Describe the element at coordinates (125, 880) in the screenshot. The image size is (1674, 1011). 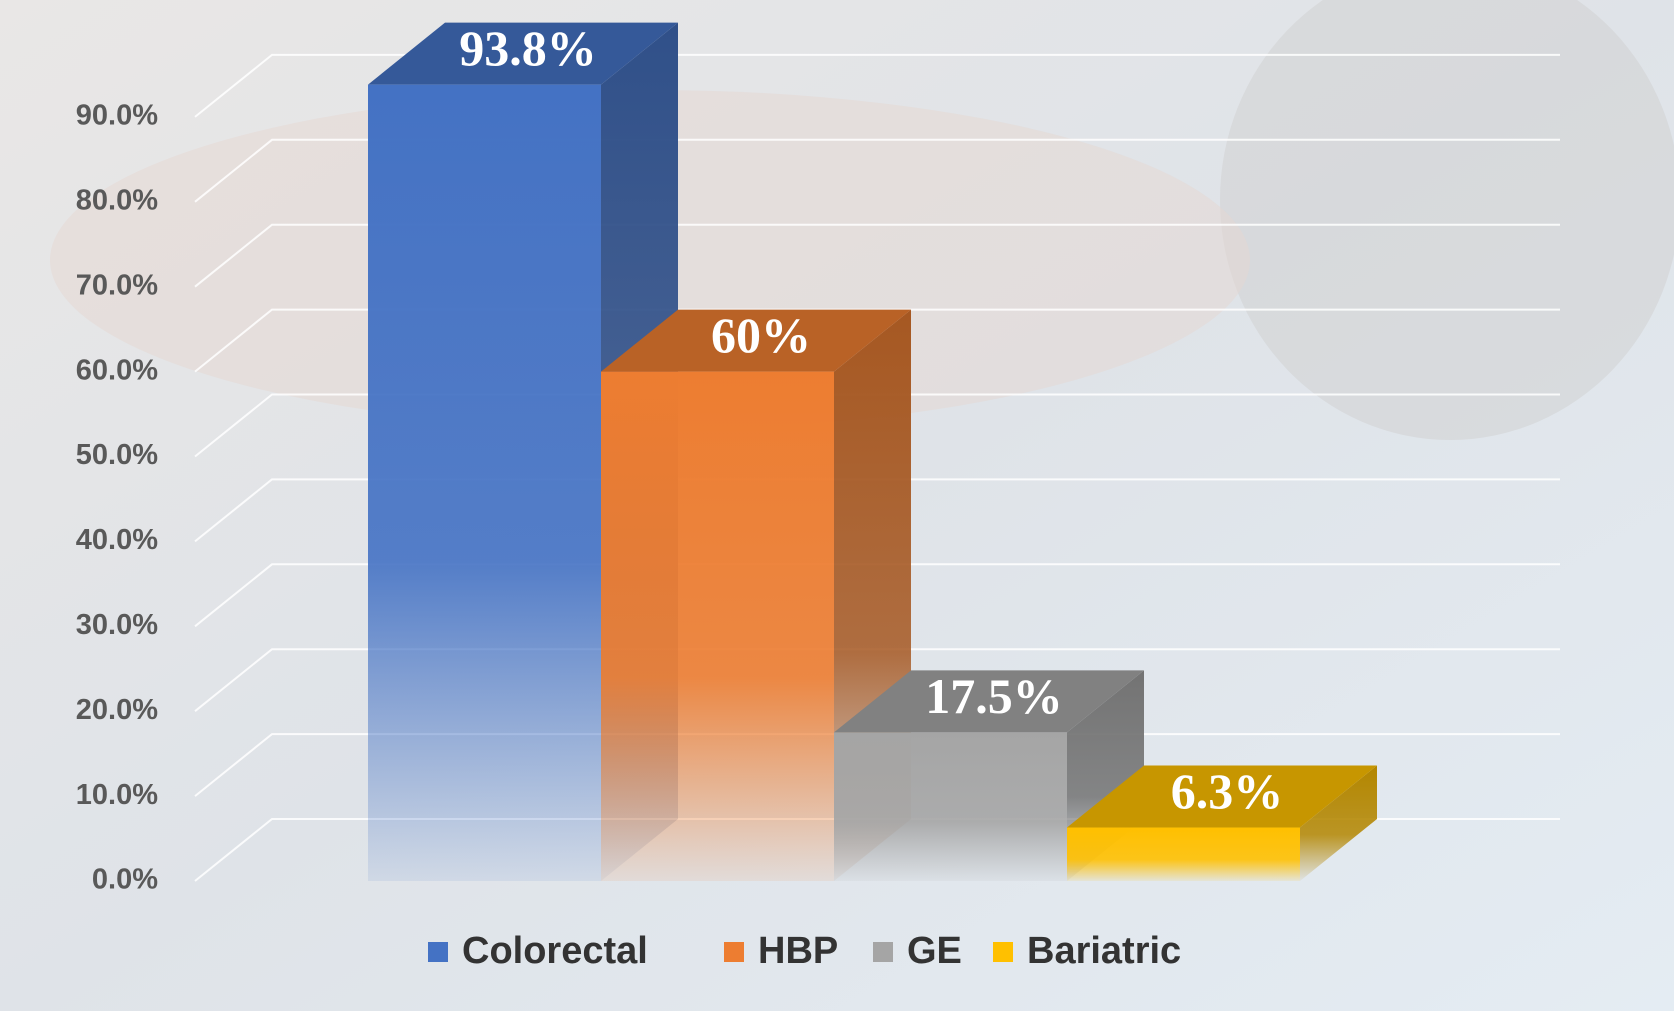
I see `y-tick-label: 0.0%` at that location.